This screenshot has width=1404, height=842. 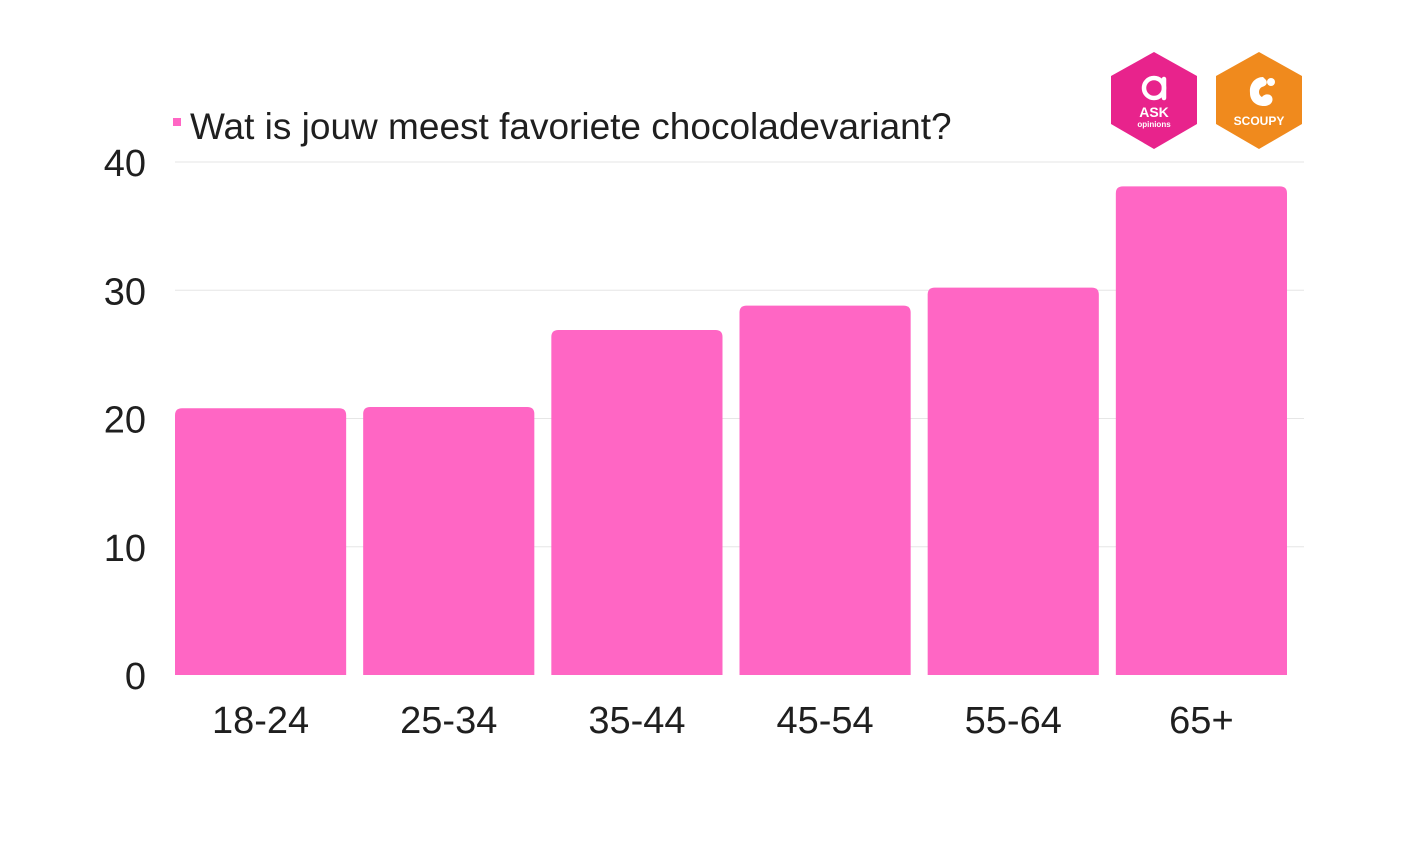 I want to click on ask-logo-hexagon, so click(x=1154, y=100).